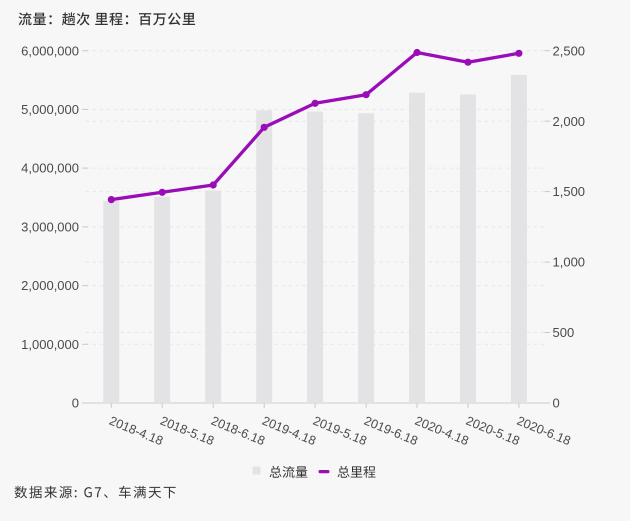 Image resolution: width=630 pixels, height=521 pixels. What do you see at coordinates (564, 332) in the screenshot?
I see `svg-text: 500` at bounding box center [564, 332].